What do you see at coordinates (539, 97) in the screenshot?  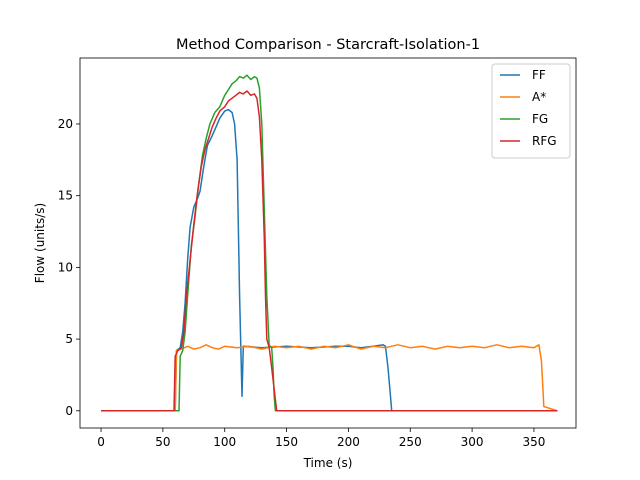 I see `legend-label: A*` at bounding box center [539, 97].